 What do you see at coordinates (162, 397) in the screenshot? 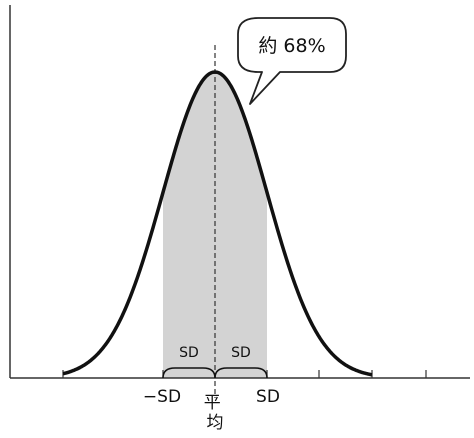
I see `minus-sd-label: −SD` at bounding box center [162, 397].